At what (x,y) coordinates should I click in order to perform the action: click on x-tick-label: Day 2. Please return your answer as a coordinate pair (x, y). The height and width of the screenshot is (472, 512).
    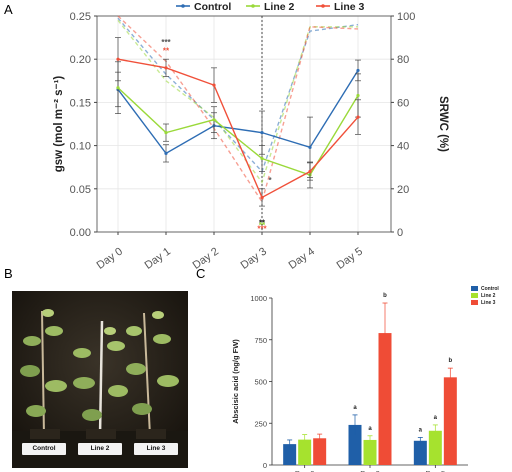
    Looking at the image, I should click on (206, 257).